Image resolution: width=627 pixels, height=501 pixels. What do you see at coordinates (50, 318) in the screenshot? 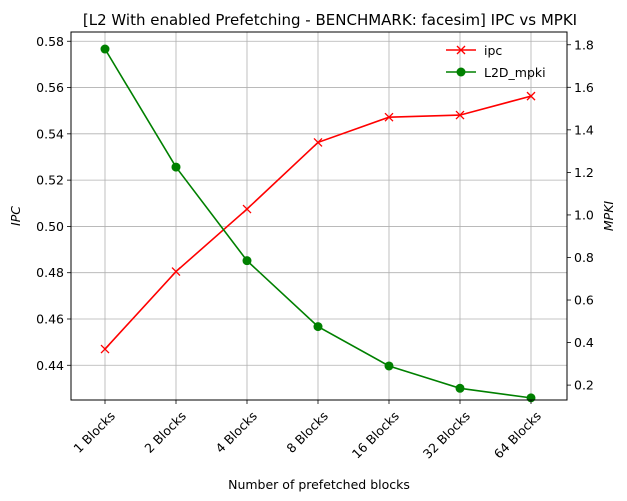
I see `left-y-tick-label: 0.46` at bounding box center [50, 318].